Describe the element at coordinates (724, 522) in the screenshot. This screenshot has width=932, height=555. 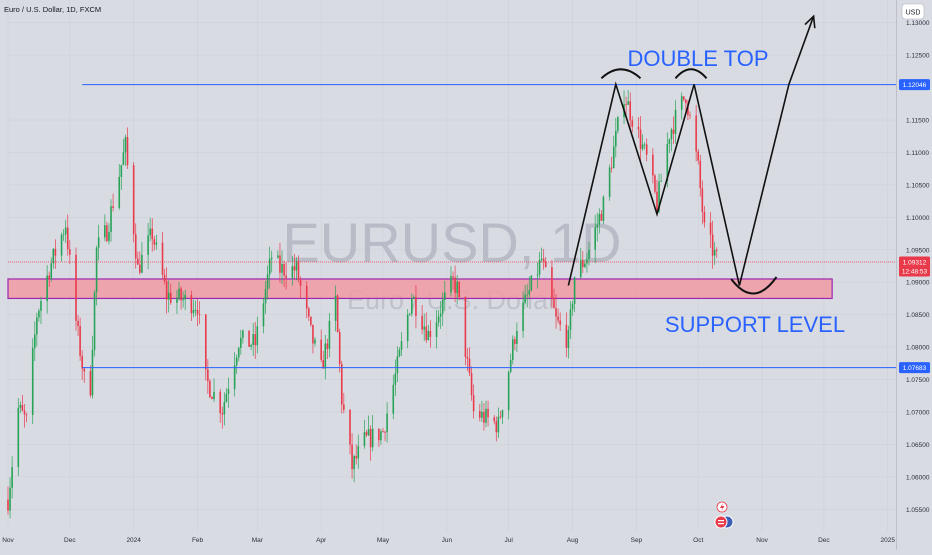
I see `flag-event-icon` at that location.